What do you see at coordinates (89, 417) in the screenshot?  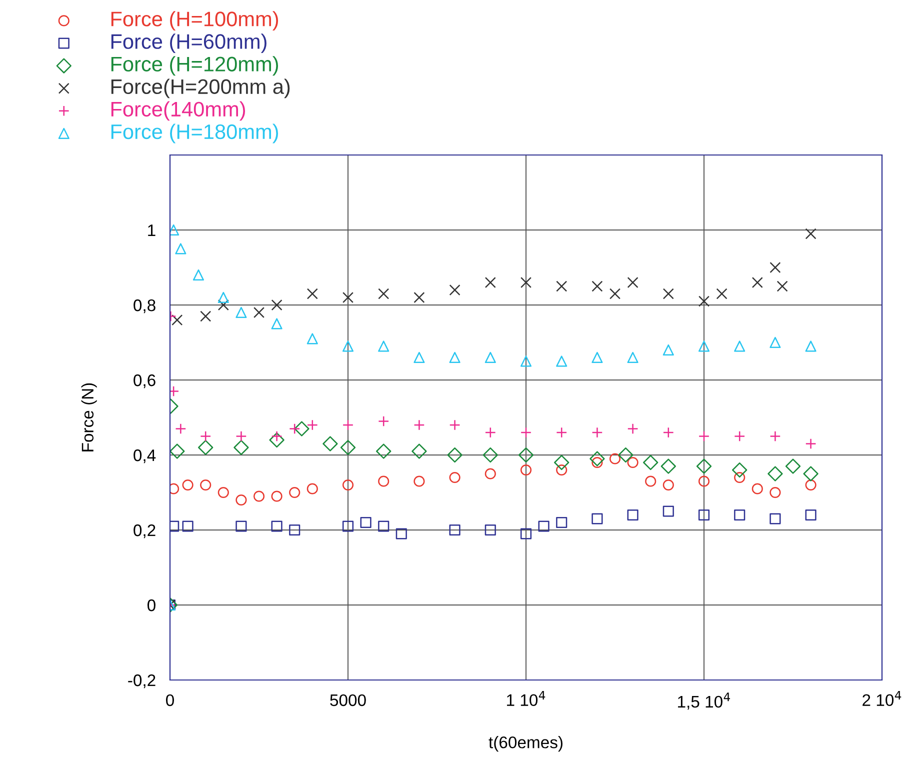 I see `y-axis-title: Force (N)` at bounding box center [89, 417].